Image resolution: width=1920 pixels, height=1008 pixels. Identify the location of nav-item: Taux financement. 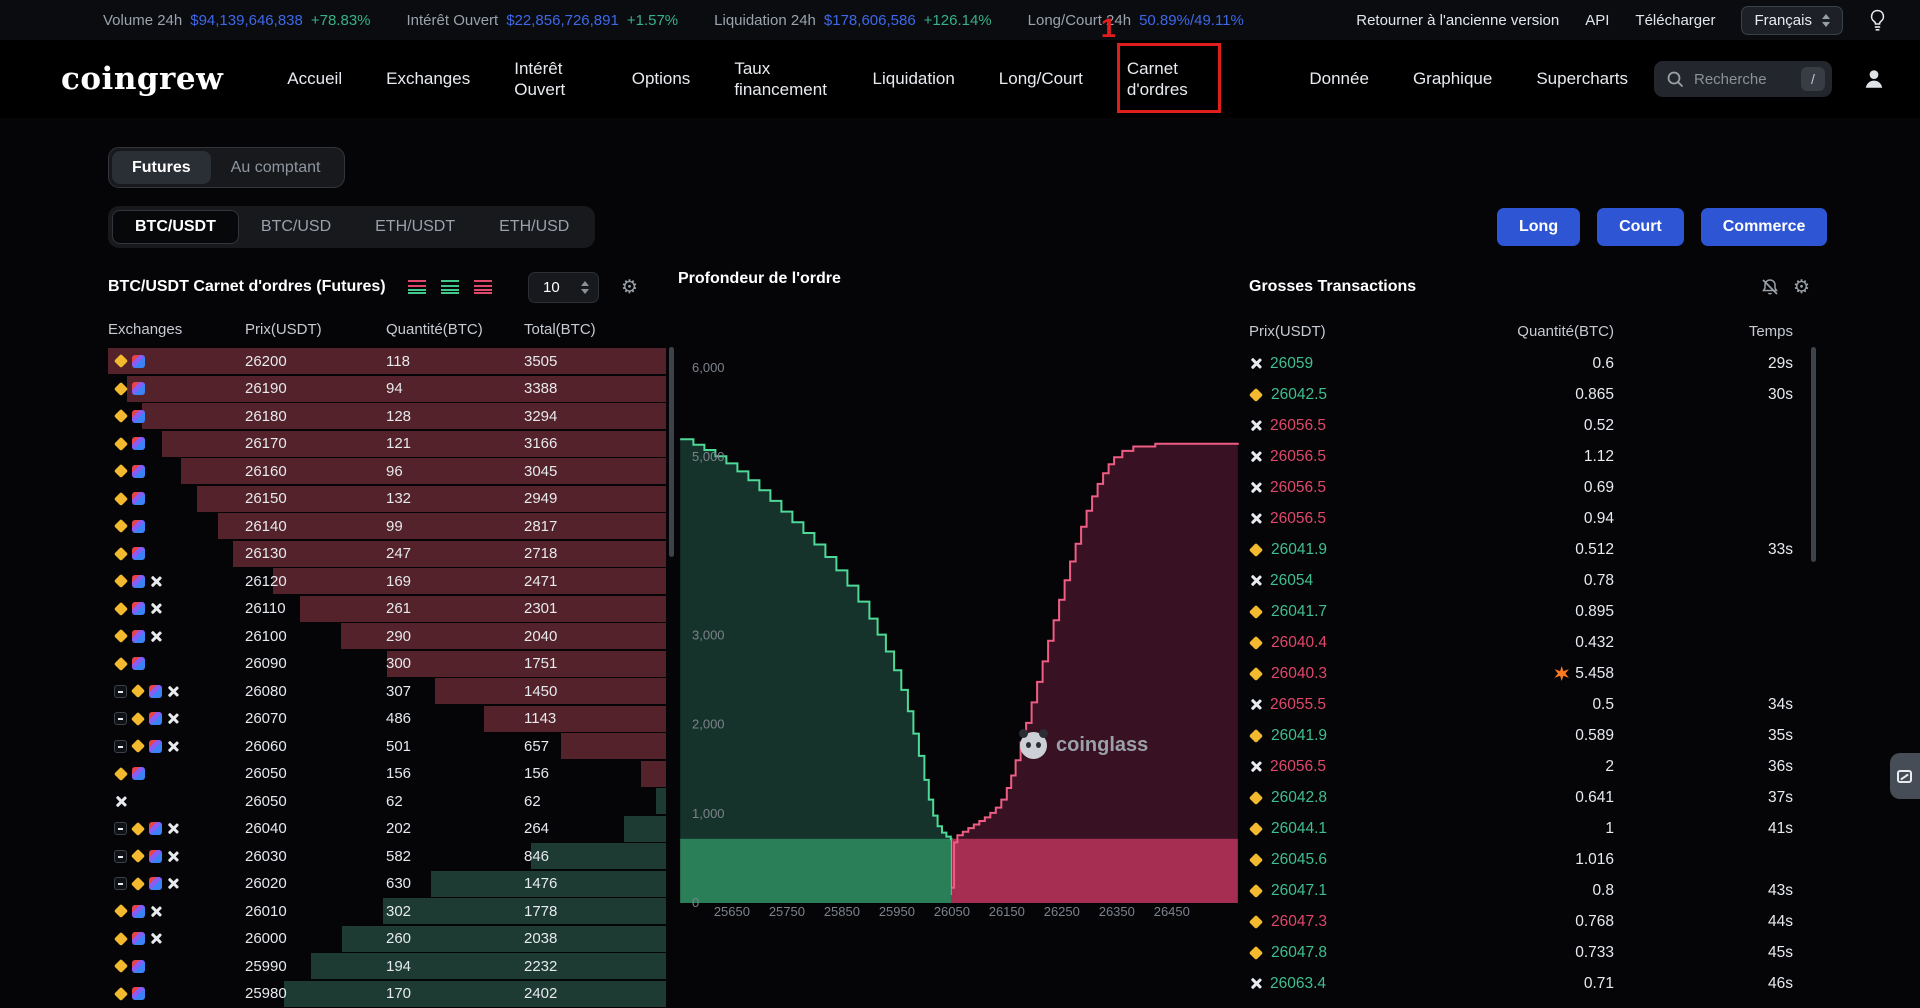
(781, 79).